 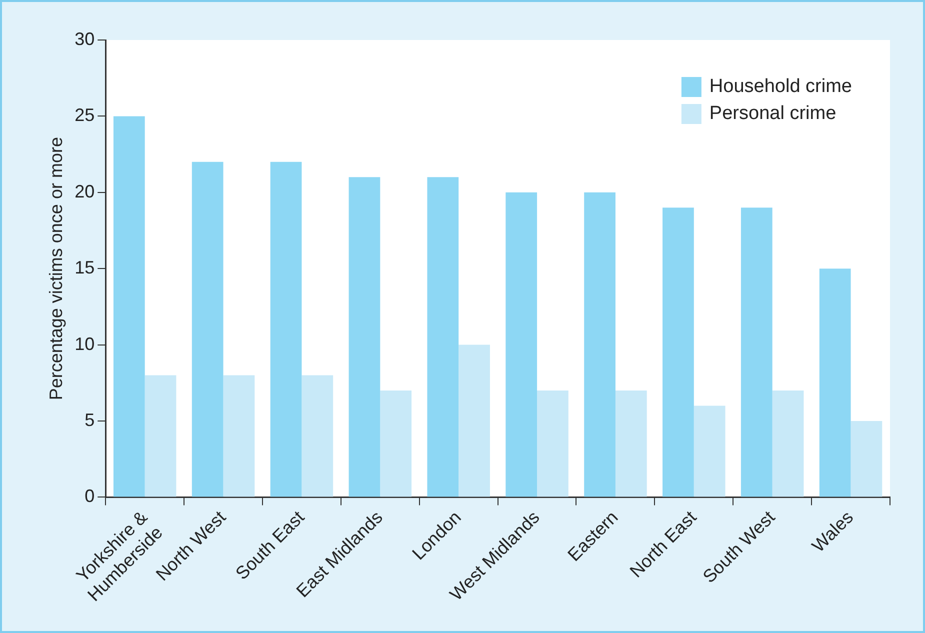 What do you see at coordinates (84, 268) in the screenshot?
I see `y-tick-label: 15` at bounding box center [84, 268].